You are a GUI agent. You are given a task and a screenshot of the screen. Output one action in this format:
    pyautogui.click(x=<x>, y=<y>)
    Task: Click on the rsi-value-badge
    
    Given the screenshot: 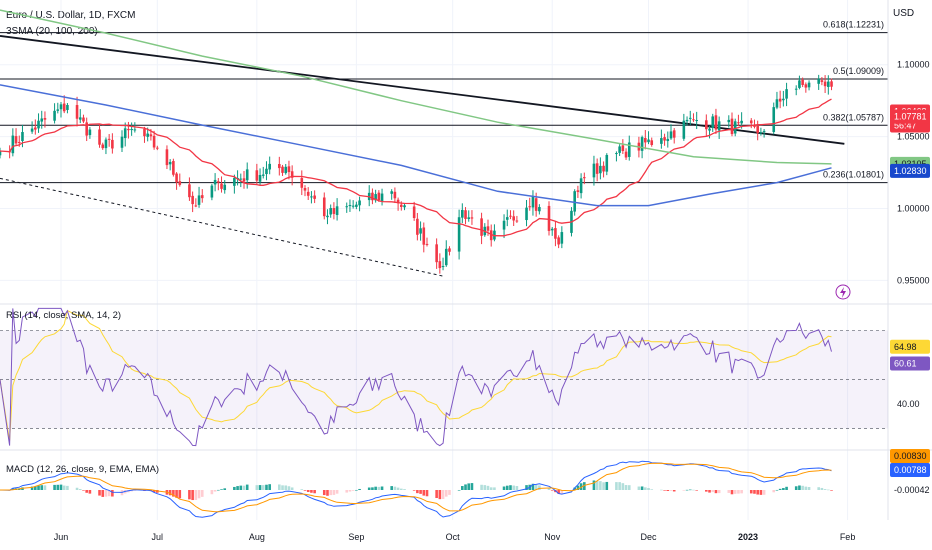 What is the action you would take?
    pyautogui.click(x=910, y=346)
    